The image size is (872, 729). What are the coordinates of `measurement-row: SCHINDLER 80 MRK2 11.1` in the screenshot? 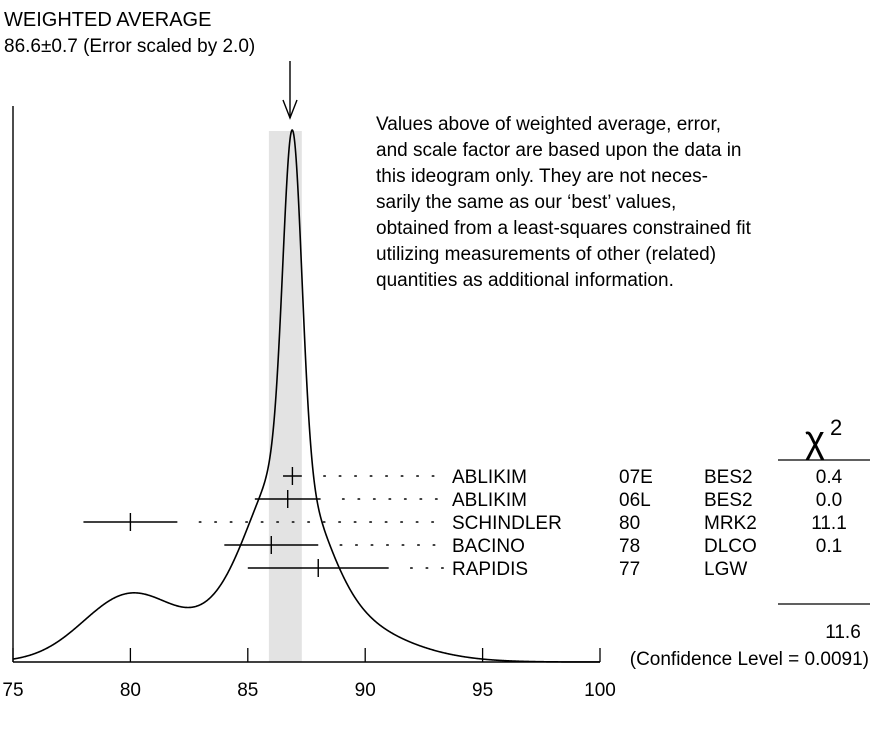 It's located at (465, 523).